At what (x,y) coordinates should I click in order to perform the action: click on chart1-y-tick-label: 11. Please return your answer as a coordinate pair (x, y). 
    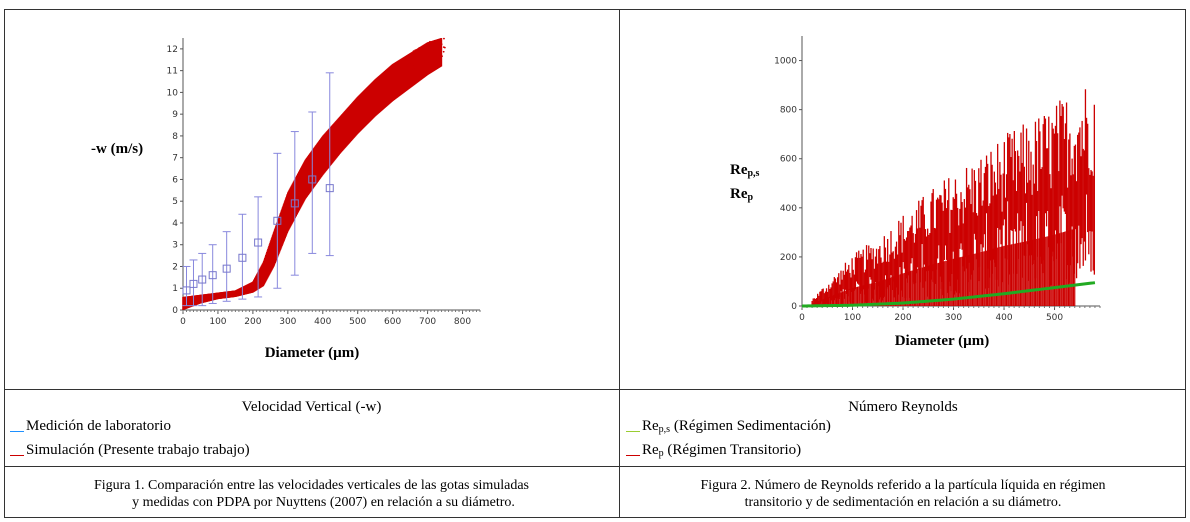
    Looking at the image, I should click on (172, 72).